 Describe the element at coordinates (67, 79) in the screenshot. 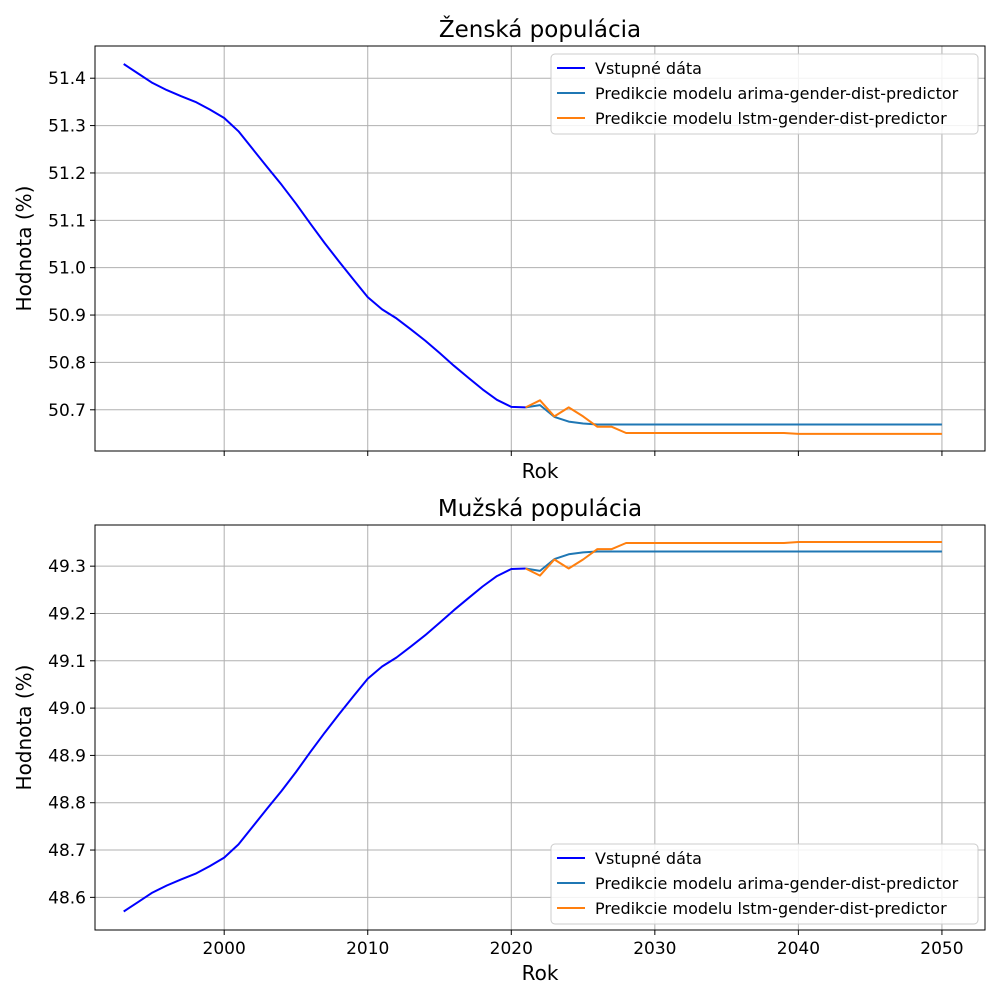

I see `y-tick-label: 51.4` at that location.